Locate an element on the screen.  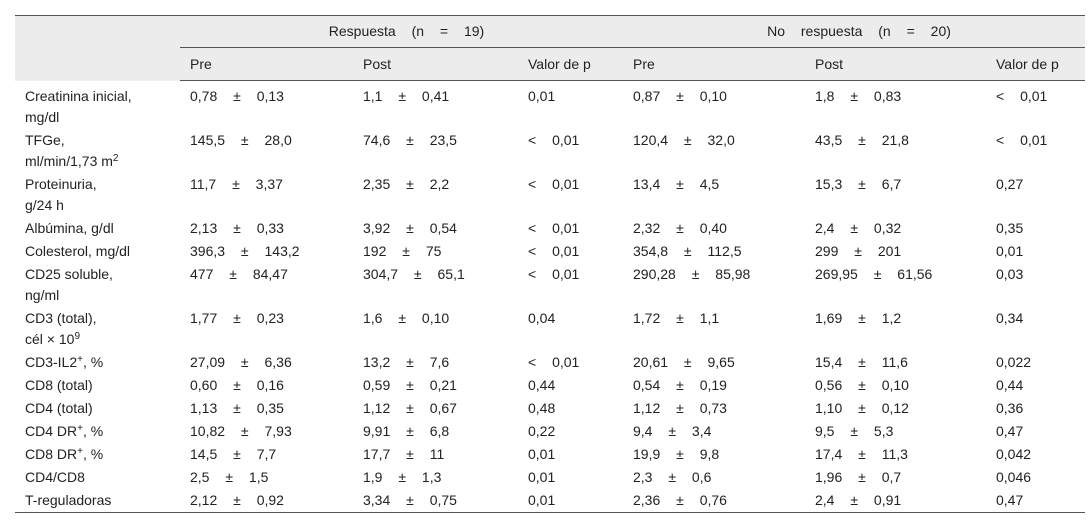
label-text: CD4 DR is located at coordinates (51, 430).